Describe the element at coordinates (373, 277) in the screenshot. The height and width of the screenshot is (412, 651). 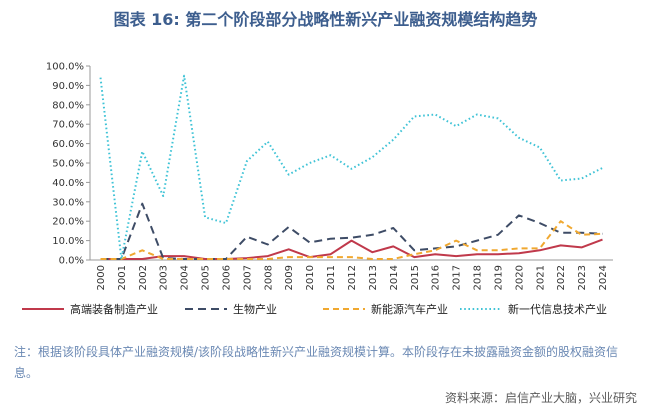
I see `x-tick-label: 2013` at that location.